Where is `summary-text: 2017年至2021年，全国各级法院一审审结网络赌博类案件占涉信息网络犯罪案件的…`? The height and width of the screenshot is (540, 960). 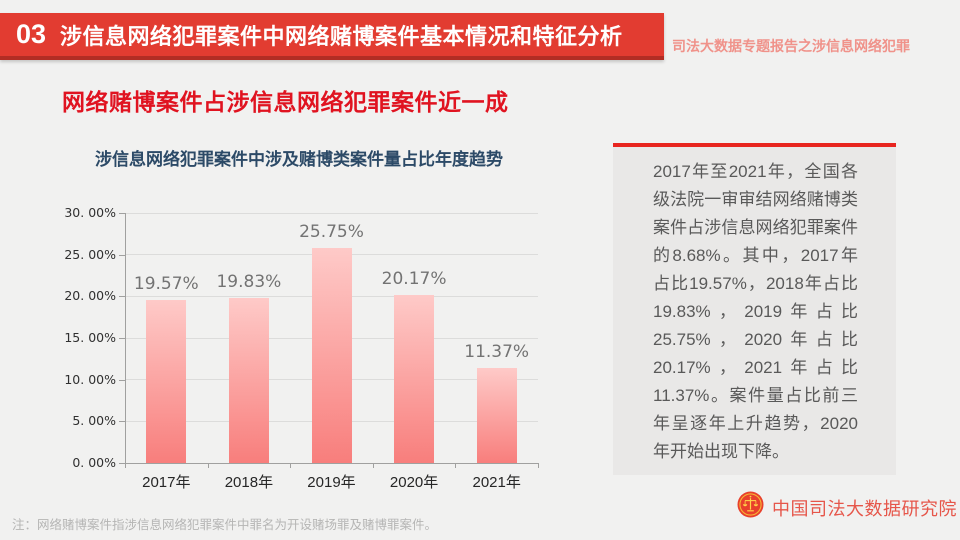
summary-text: 2017年至2021年，全国各级法院一审审结网络赌博类案件占涉信息网络犯罪案件的… is located at coordinates (755, 311).